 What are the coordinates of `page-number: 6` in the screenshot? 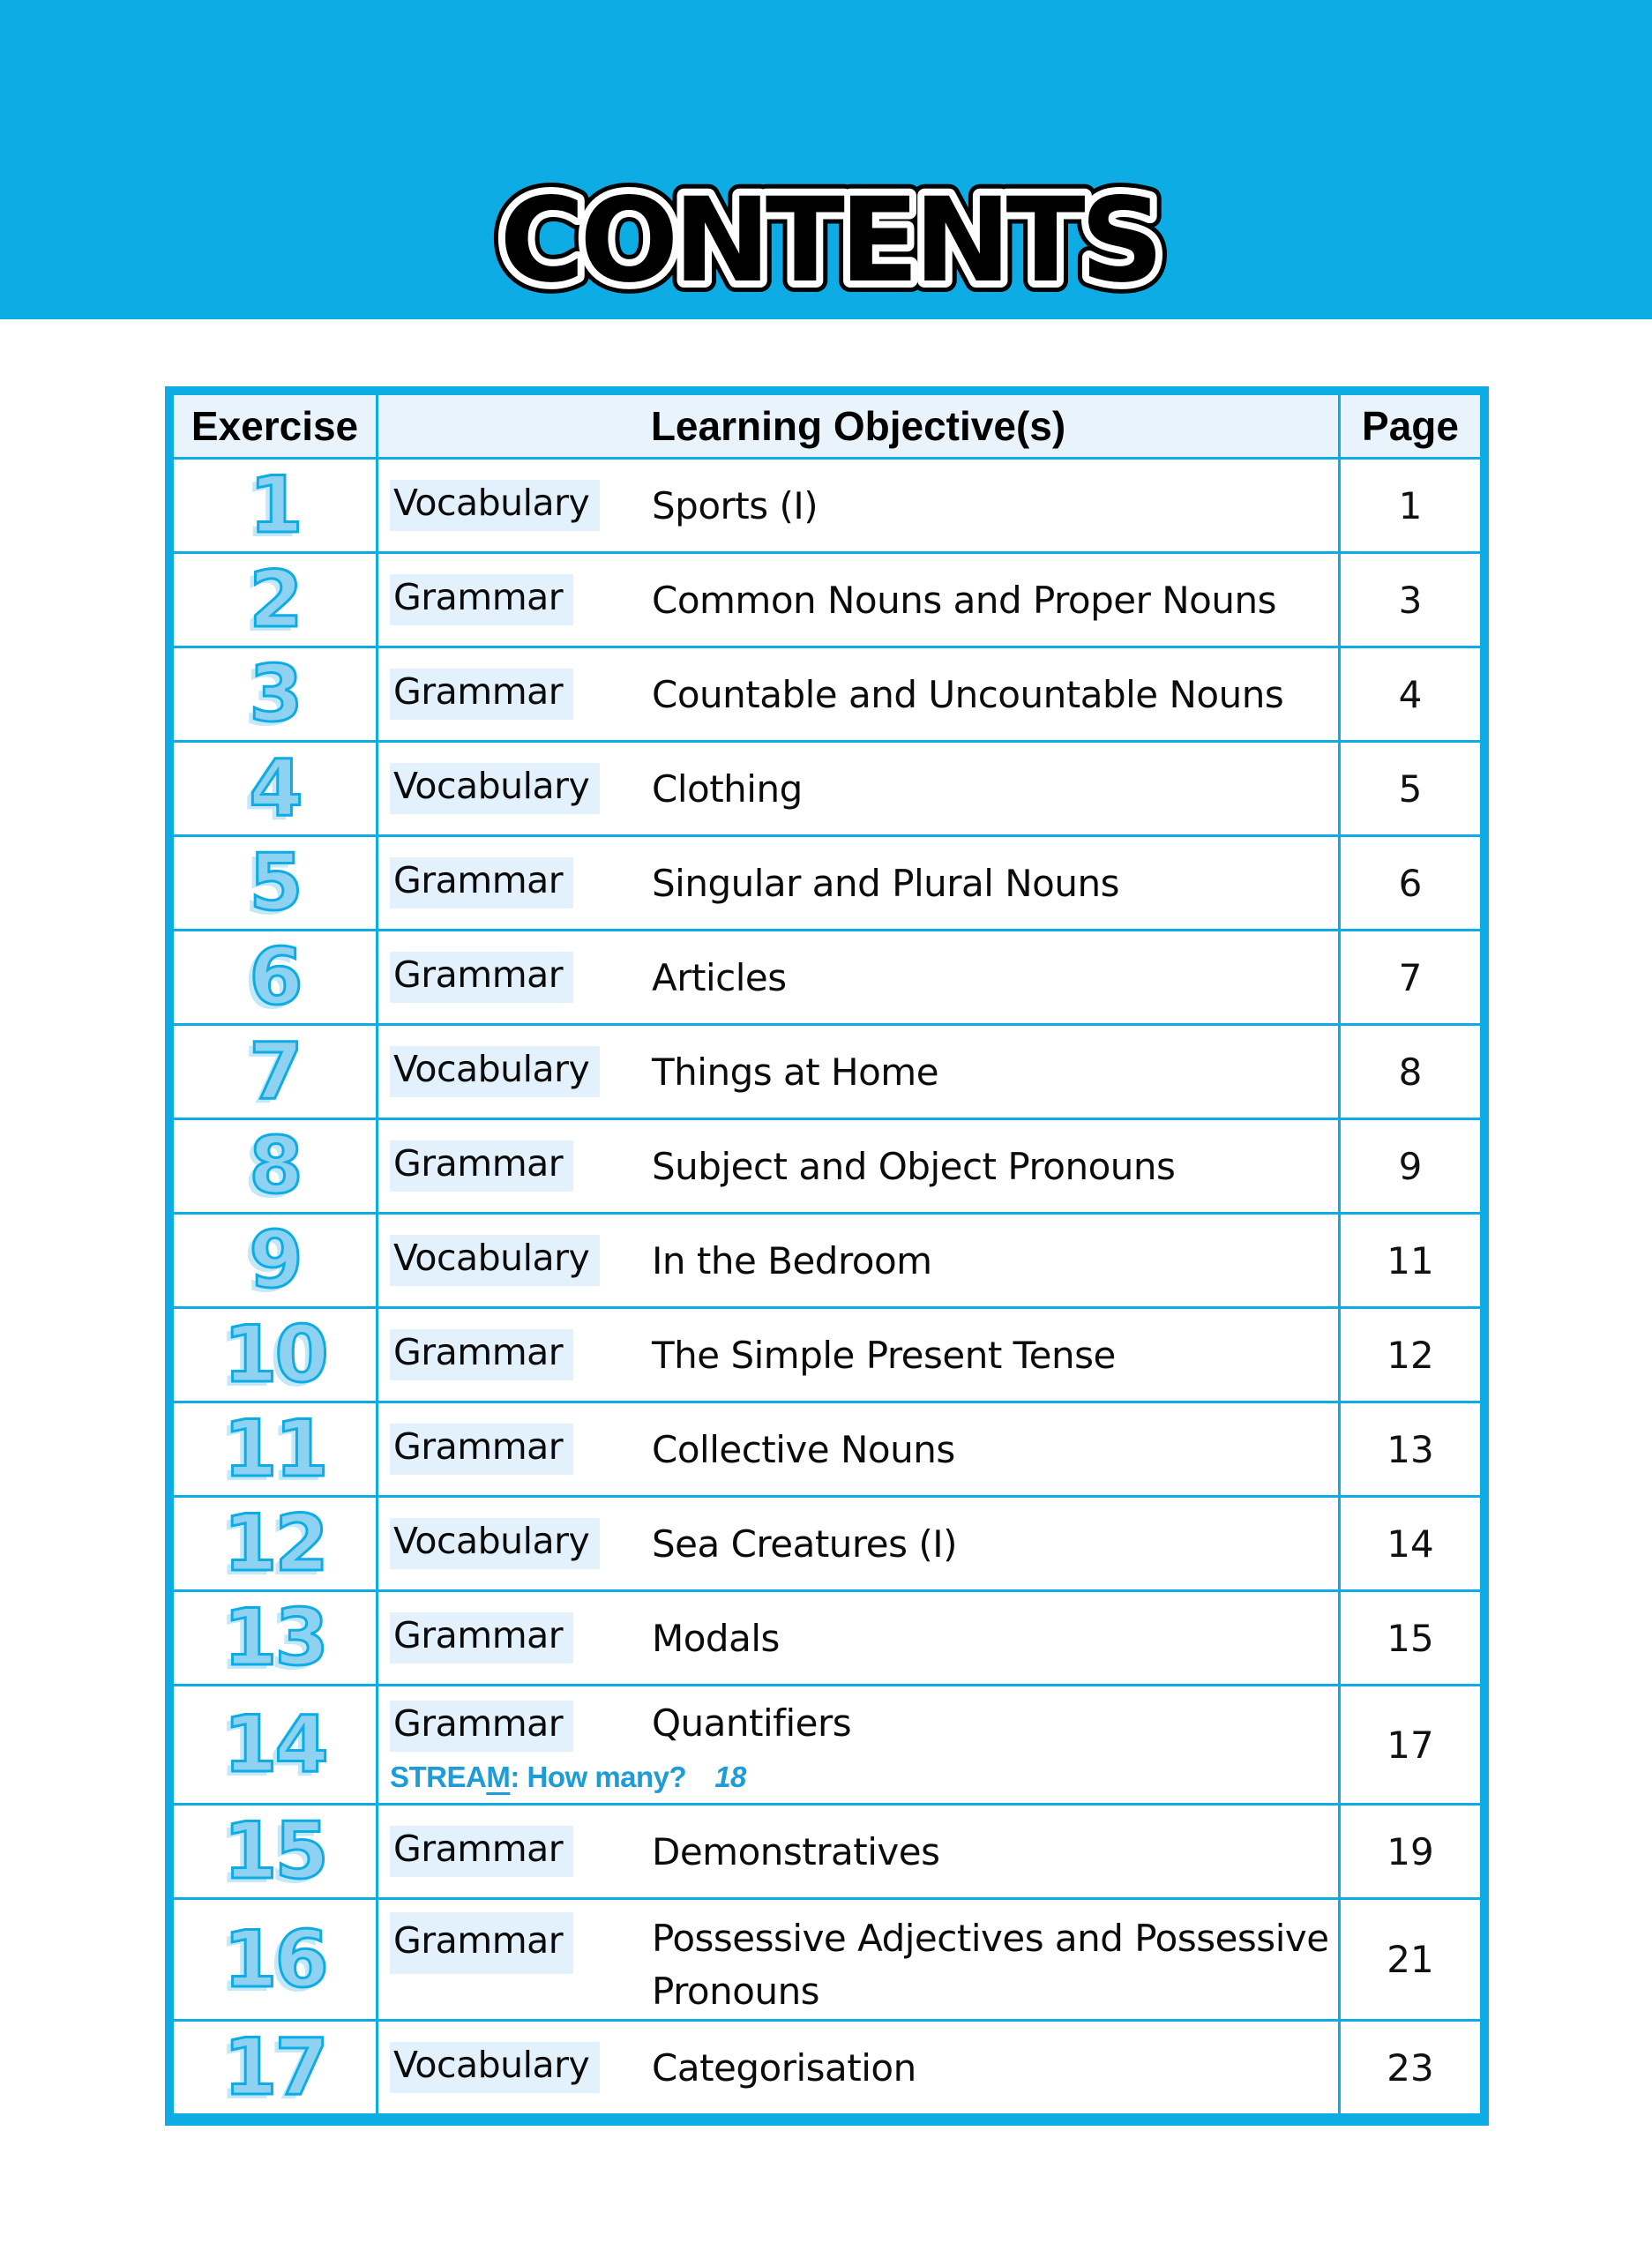 It's located at (1410, 883).